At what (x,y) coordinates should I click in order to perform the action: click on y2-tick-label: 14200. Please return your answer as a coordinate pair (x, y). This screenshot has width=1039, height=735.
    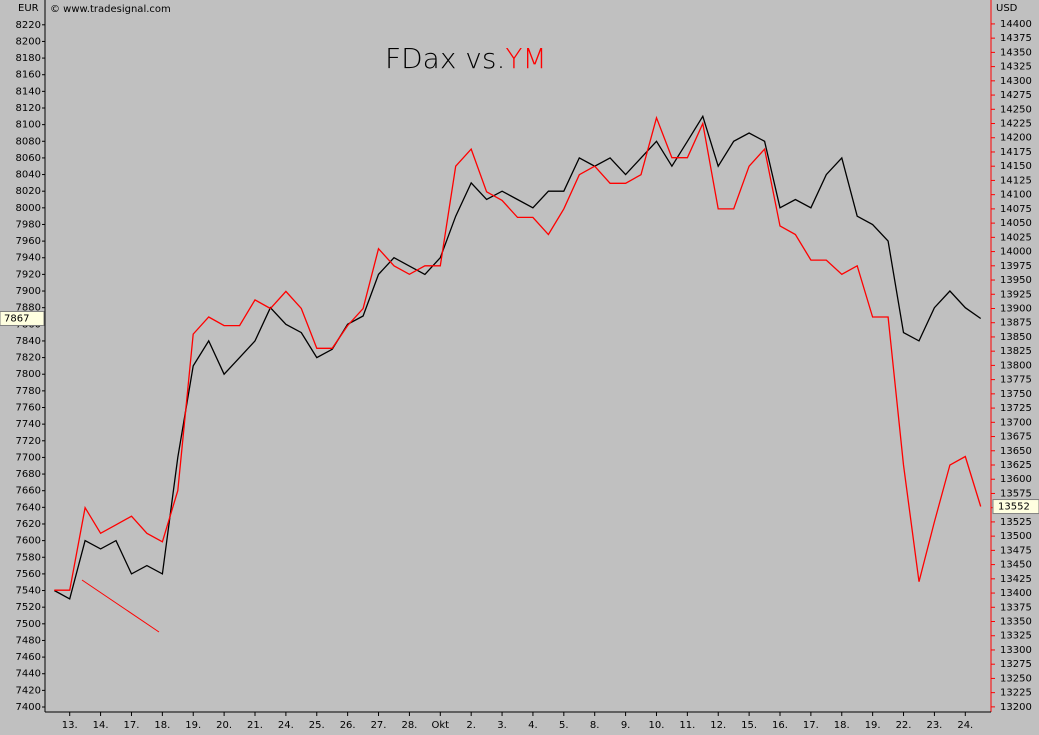
    Looking at the image, I should click on (1016, 138).